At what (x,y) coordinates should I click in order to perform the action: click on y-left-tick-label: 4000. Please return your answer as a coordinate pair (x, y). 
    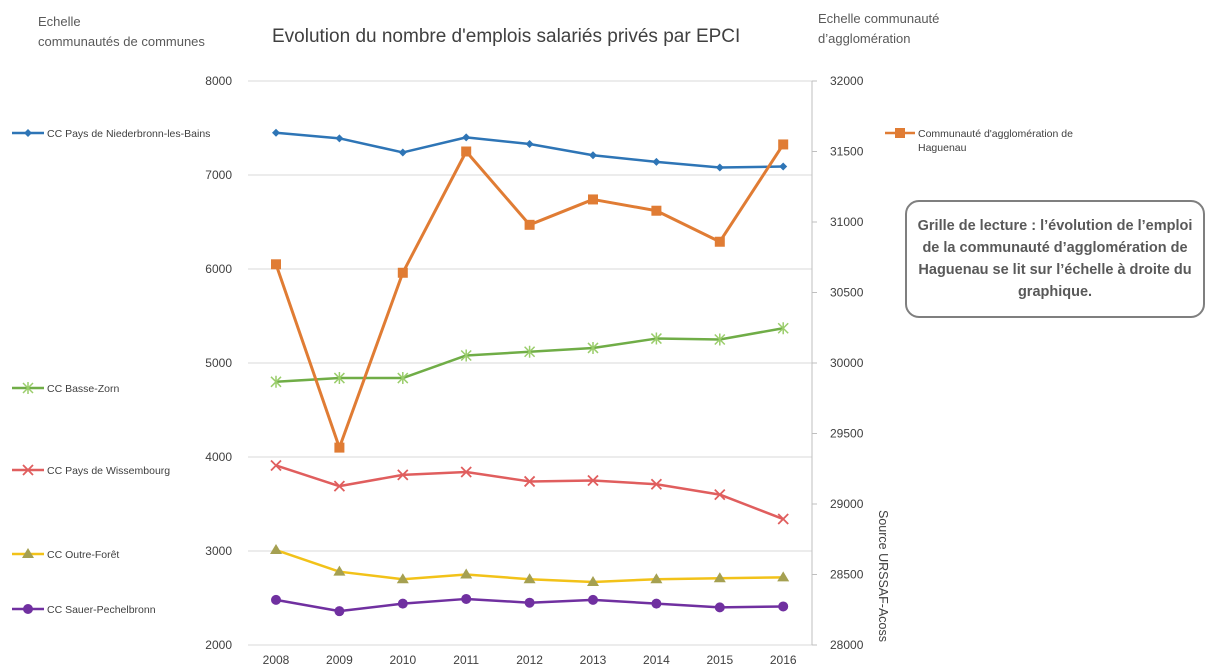
    Looking at the image, I should click on (218, 457).